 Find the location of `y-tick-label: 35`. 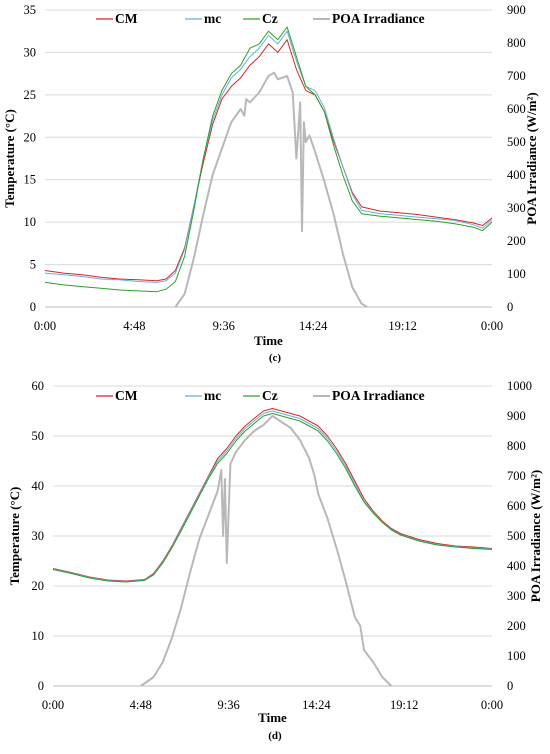

y-tick-label: 35 is located at coordinates (30, 10).